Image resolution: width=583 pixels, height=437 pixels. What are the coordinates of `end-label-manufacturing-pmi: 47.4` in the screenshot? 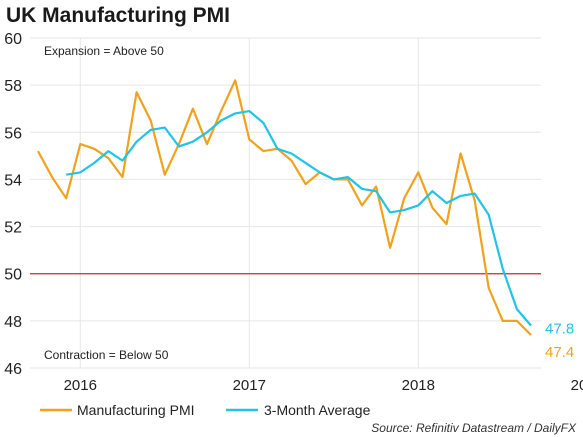 It's located at (559, 352).